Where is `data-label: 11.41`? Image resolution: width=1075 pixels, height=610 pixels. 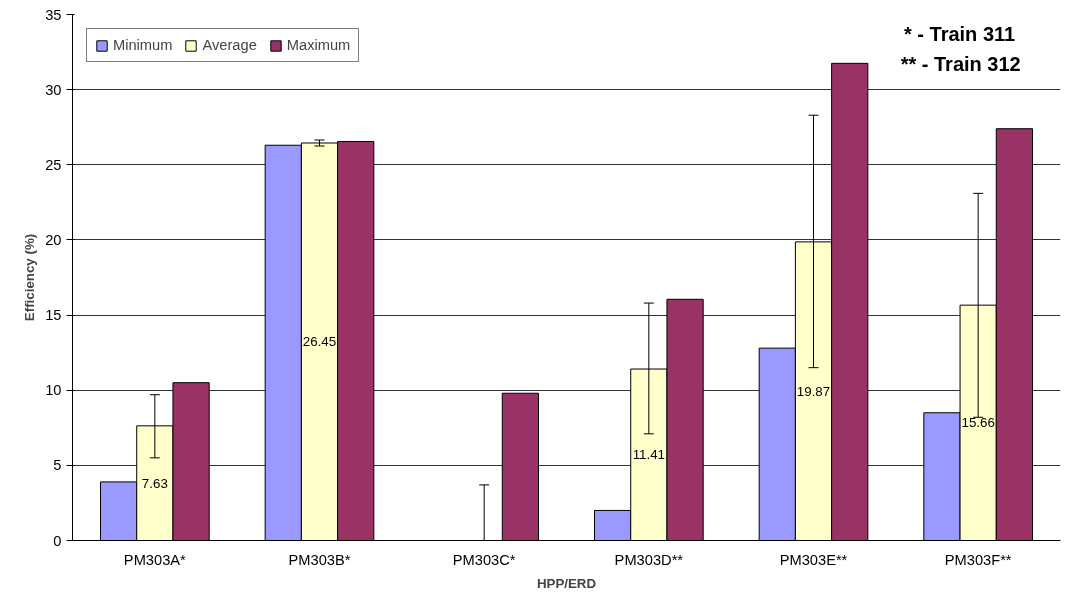
data-label: 11.41 is located at coordinates (649, 455).